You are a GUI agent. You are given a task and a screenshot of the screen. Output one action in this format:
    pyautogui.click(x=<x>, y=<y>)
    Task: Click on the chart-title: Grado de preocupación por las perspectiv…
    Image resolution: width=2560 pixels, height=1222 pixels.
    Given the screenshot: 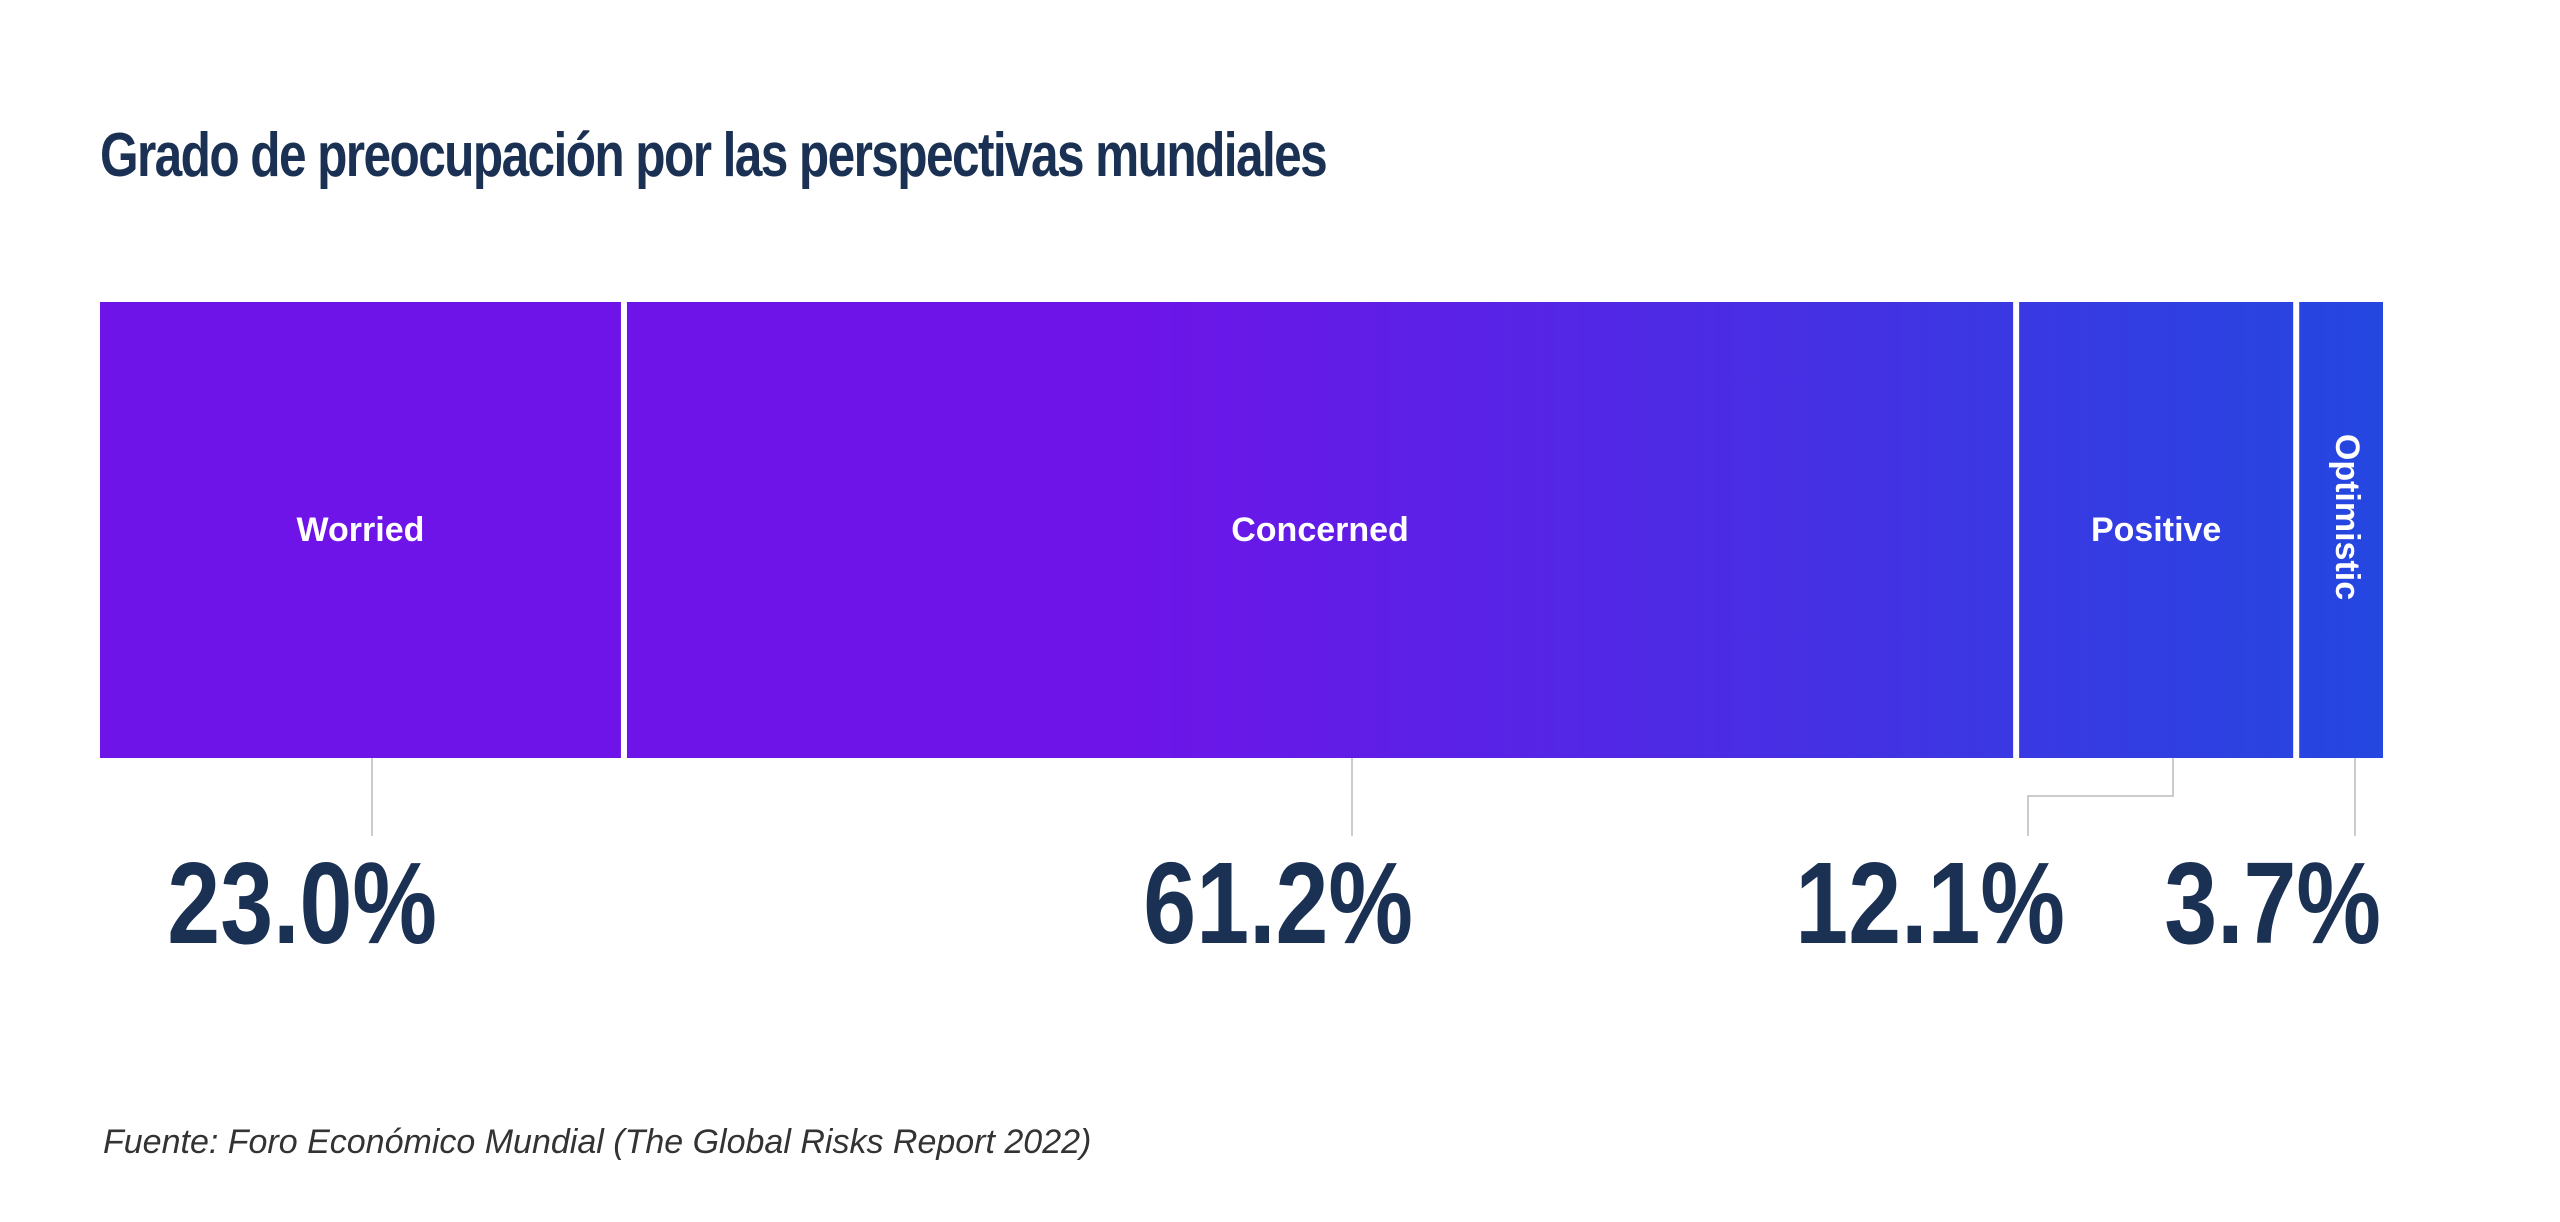 What is the action you would take?
    pyautogui.click(x=714, y=155)
    